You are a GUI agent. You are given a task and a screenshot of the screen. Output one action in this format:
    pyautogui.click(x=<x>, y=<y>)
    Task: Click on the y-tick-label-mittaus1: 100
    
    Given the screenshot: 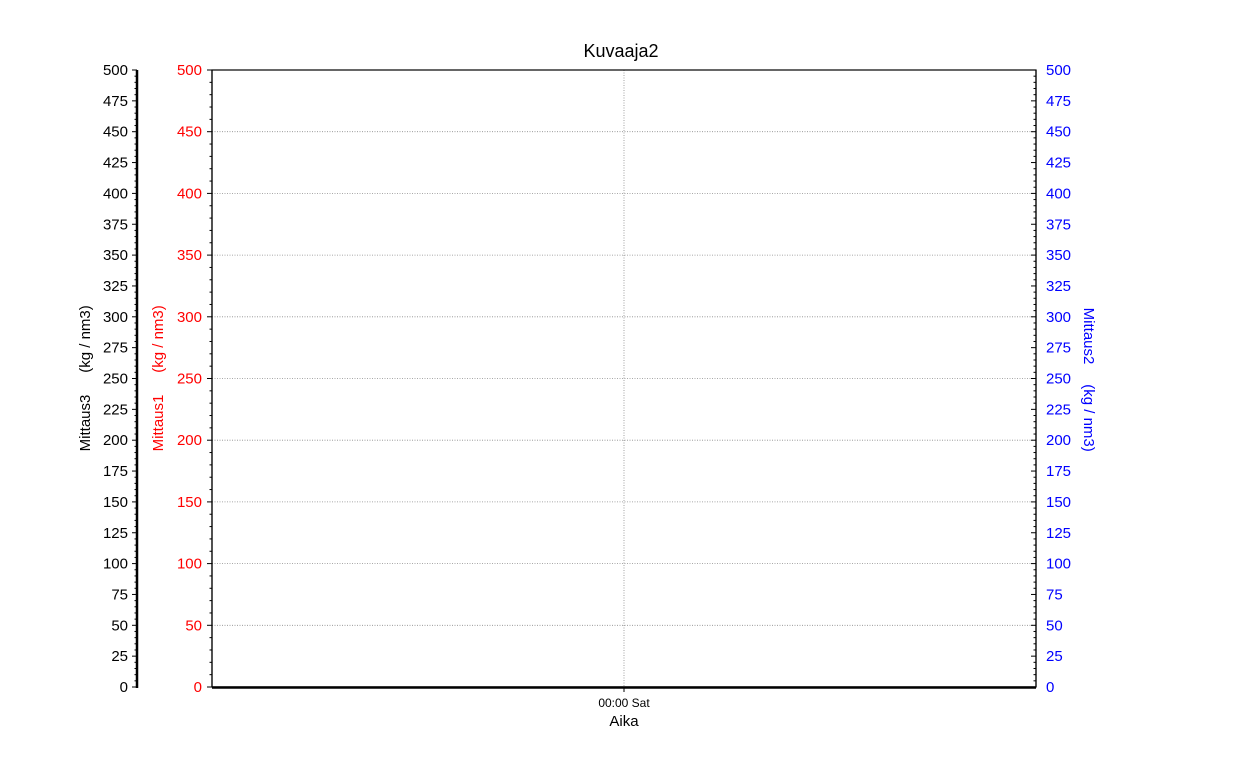 What is the action you would take?
    pyautogui.click(x=189, y=564)
    